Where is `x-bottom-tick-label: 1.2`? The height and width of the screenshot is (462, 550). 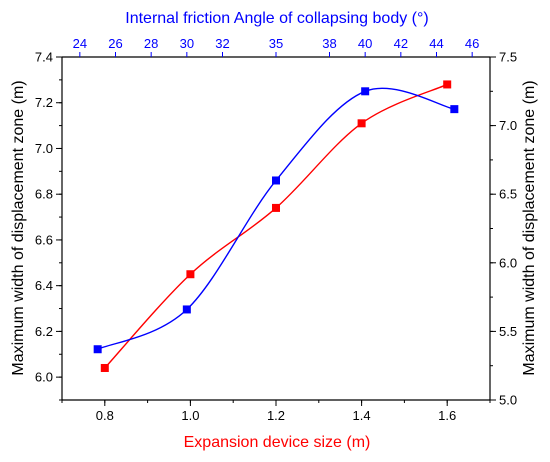 x-bottom-tick-label: 1.2 is located at coordinates (276, 415).